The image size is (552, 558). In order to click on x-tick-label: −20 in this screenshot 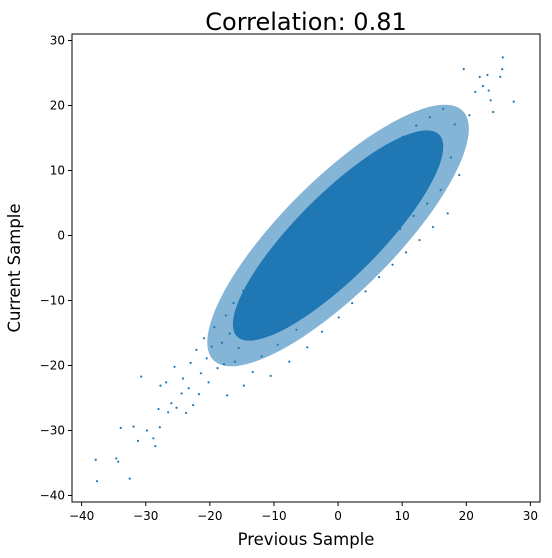, I will do `click(209, 516)`.